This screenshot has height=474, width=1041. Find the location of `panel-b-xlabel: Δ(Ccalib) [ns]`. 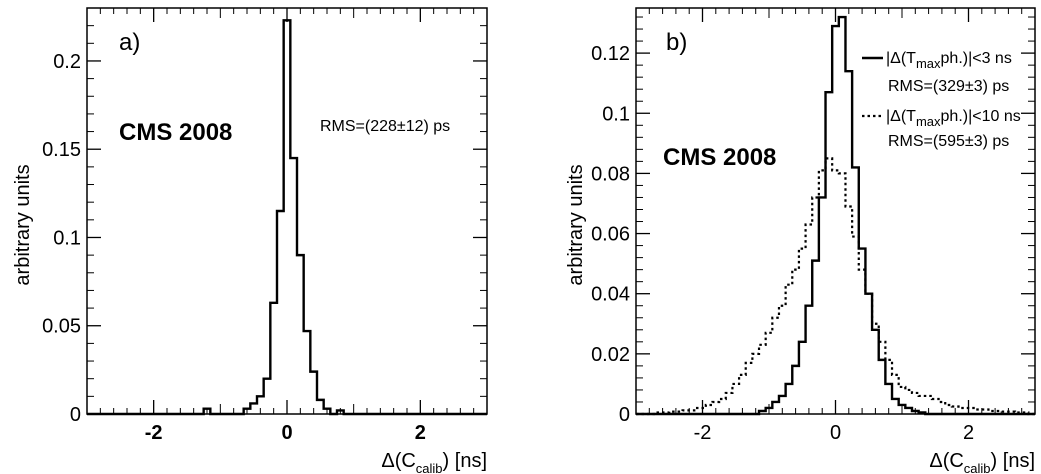

panel-b-xlabel: Δ(Ccalib) [ns] is located at coordinates (982, 462).